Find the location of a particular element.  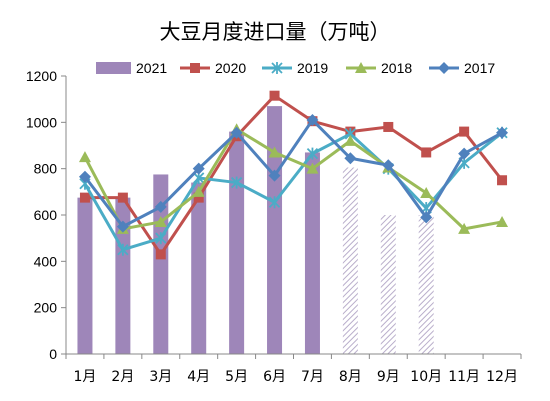

chart-title: 大豆月度进口量（万吨） is located at coordinates (275, 32).